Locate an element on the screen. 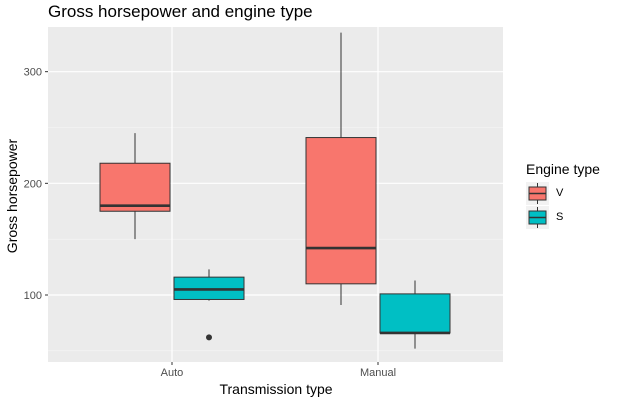 Image resolution: width=617 pixels, height=402 pixels. legend-label-V: V is located at coordinates (560, 193).